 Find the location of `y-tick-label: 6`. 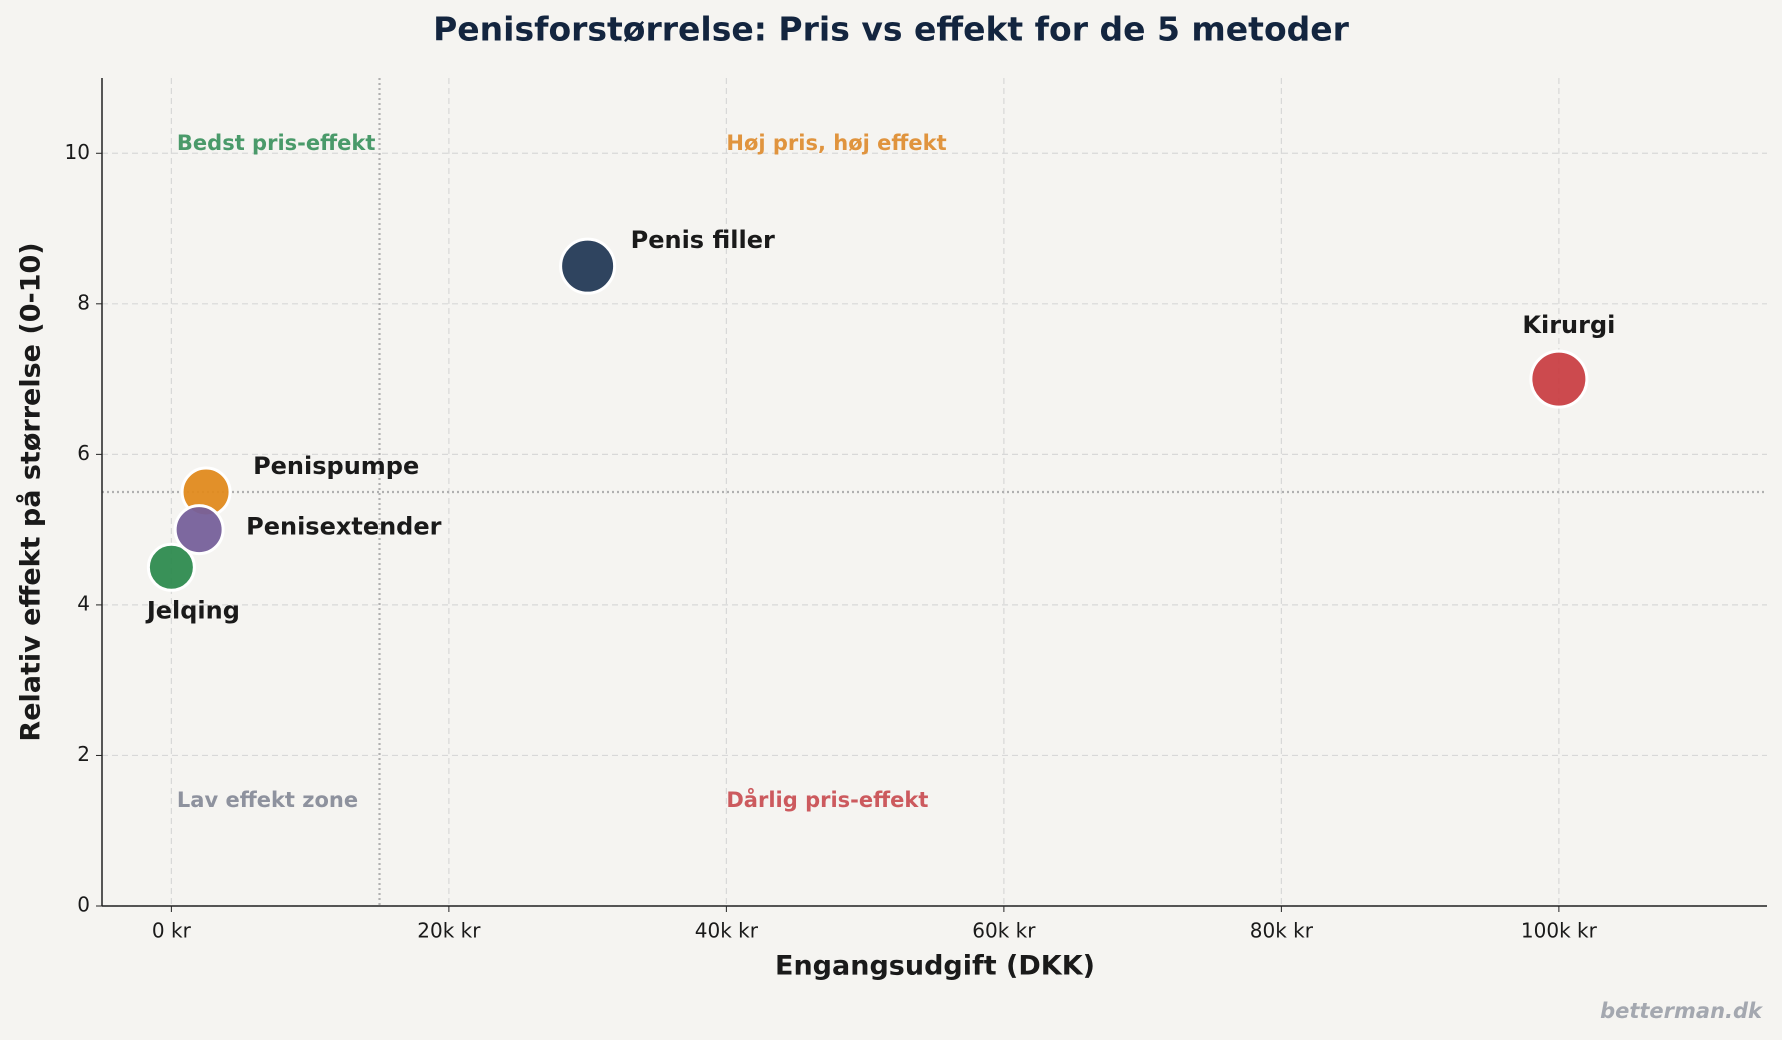

y-tick-label: 6 is located at coordinates (83, 453).